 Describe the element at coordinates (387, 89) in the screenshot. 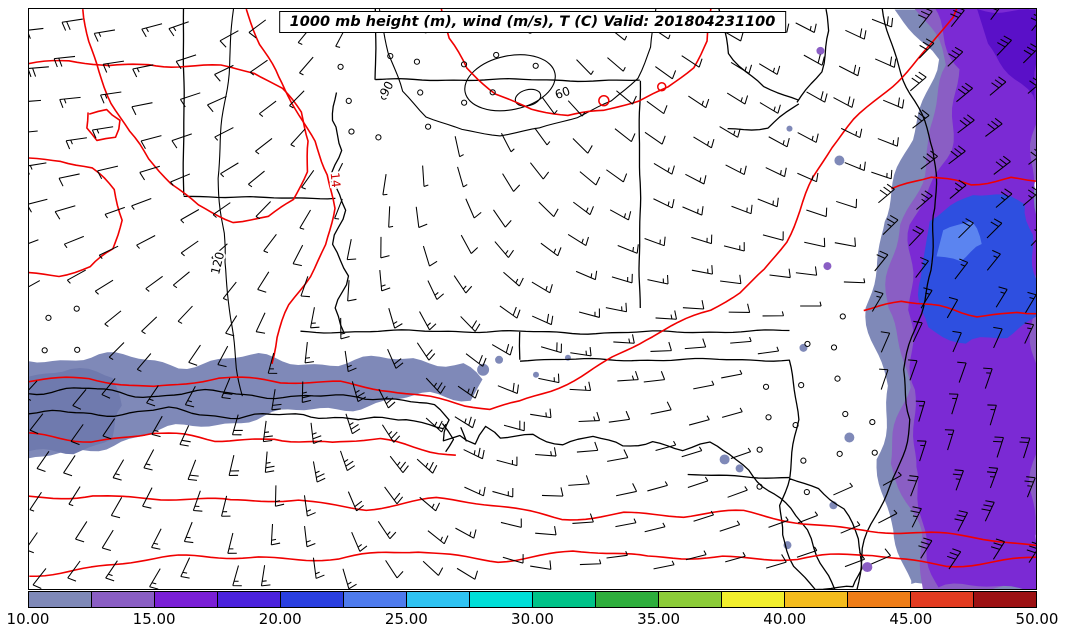

I see `contour-label: 90` at that location.